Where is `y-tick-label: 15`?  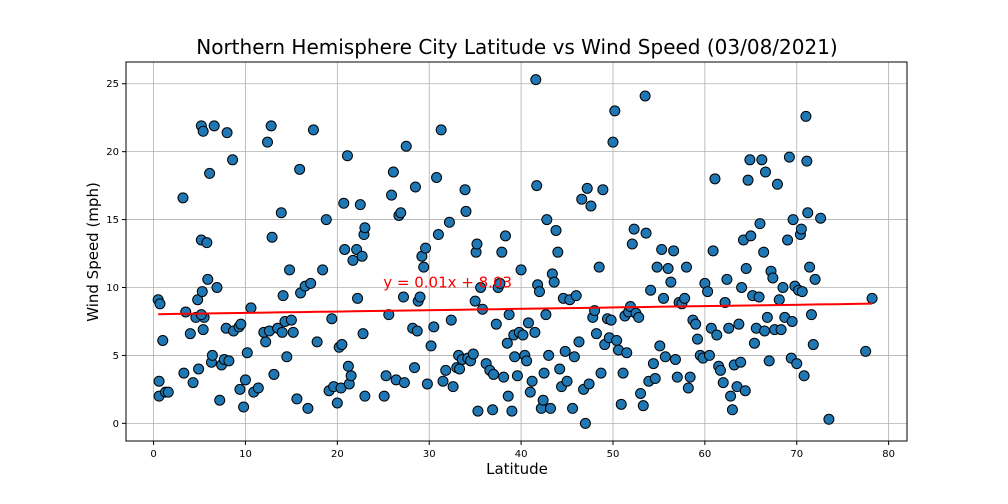 y-tick-label: 15 is located at coordinates (112, 220).